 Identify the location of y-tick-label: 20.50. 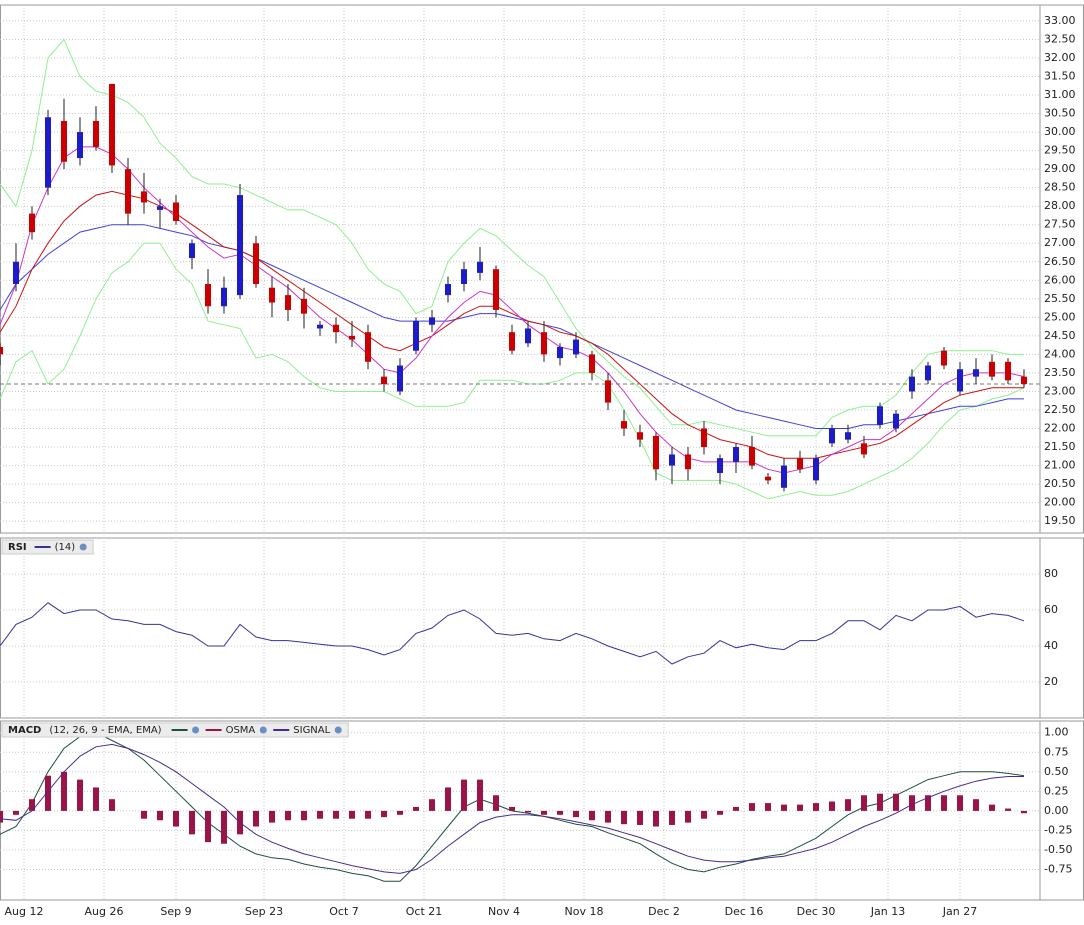
(1060, 483).